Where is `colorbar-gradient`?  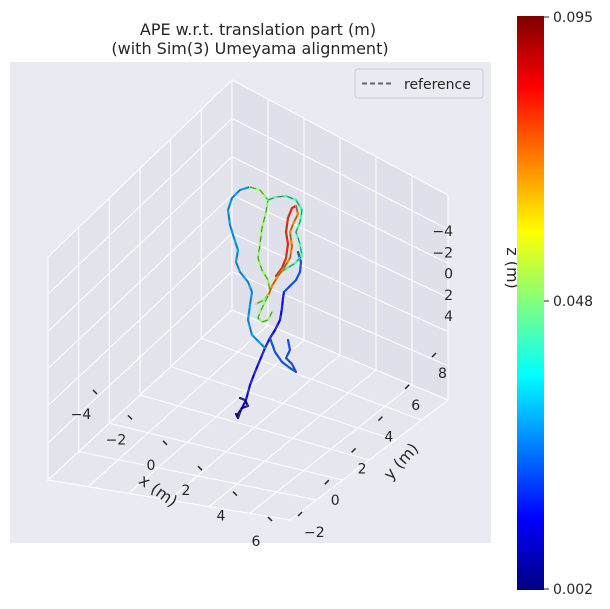
colorbar-gradient is located at coordinates (530, 303).